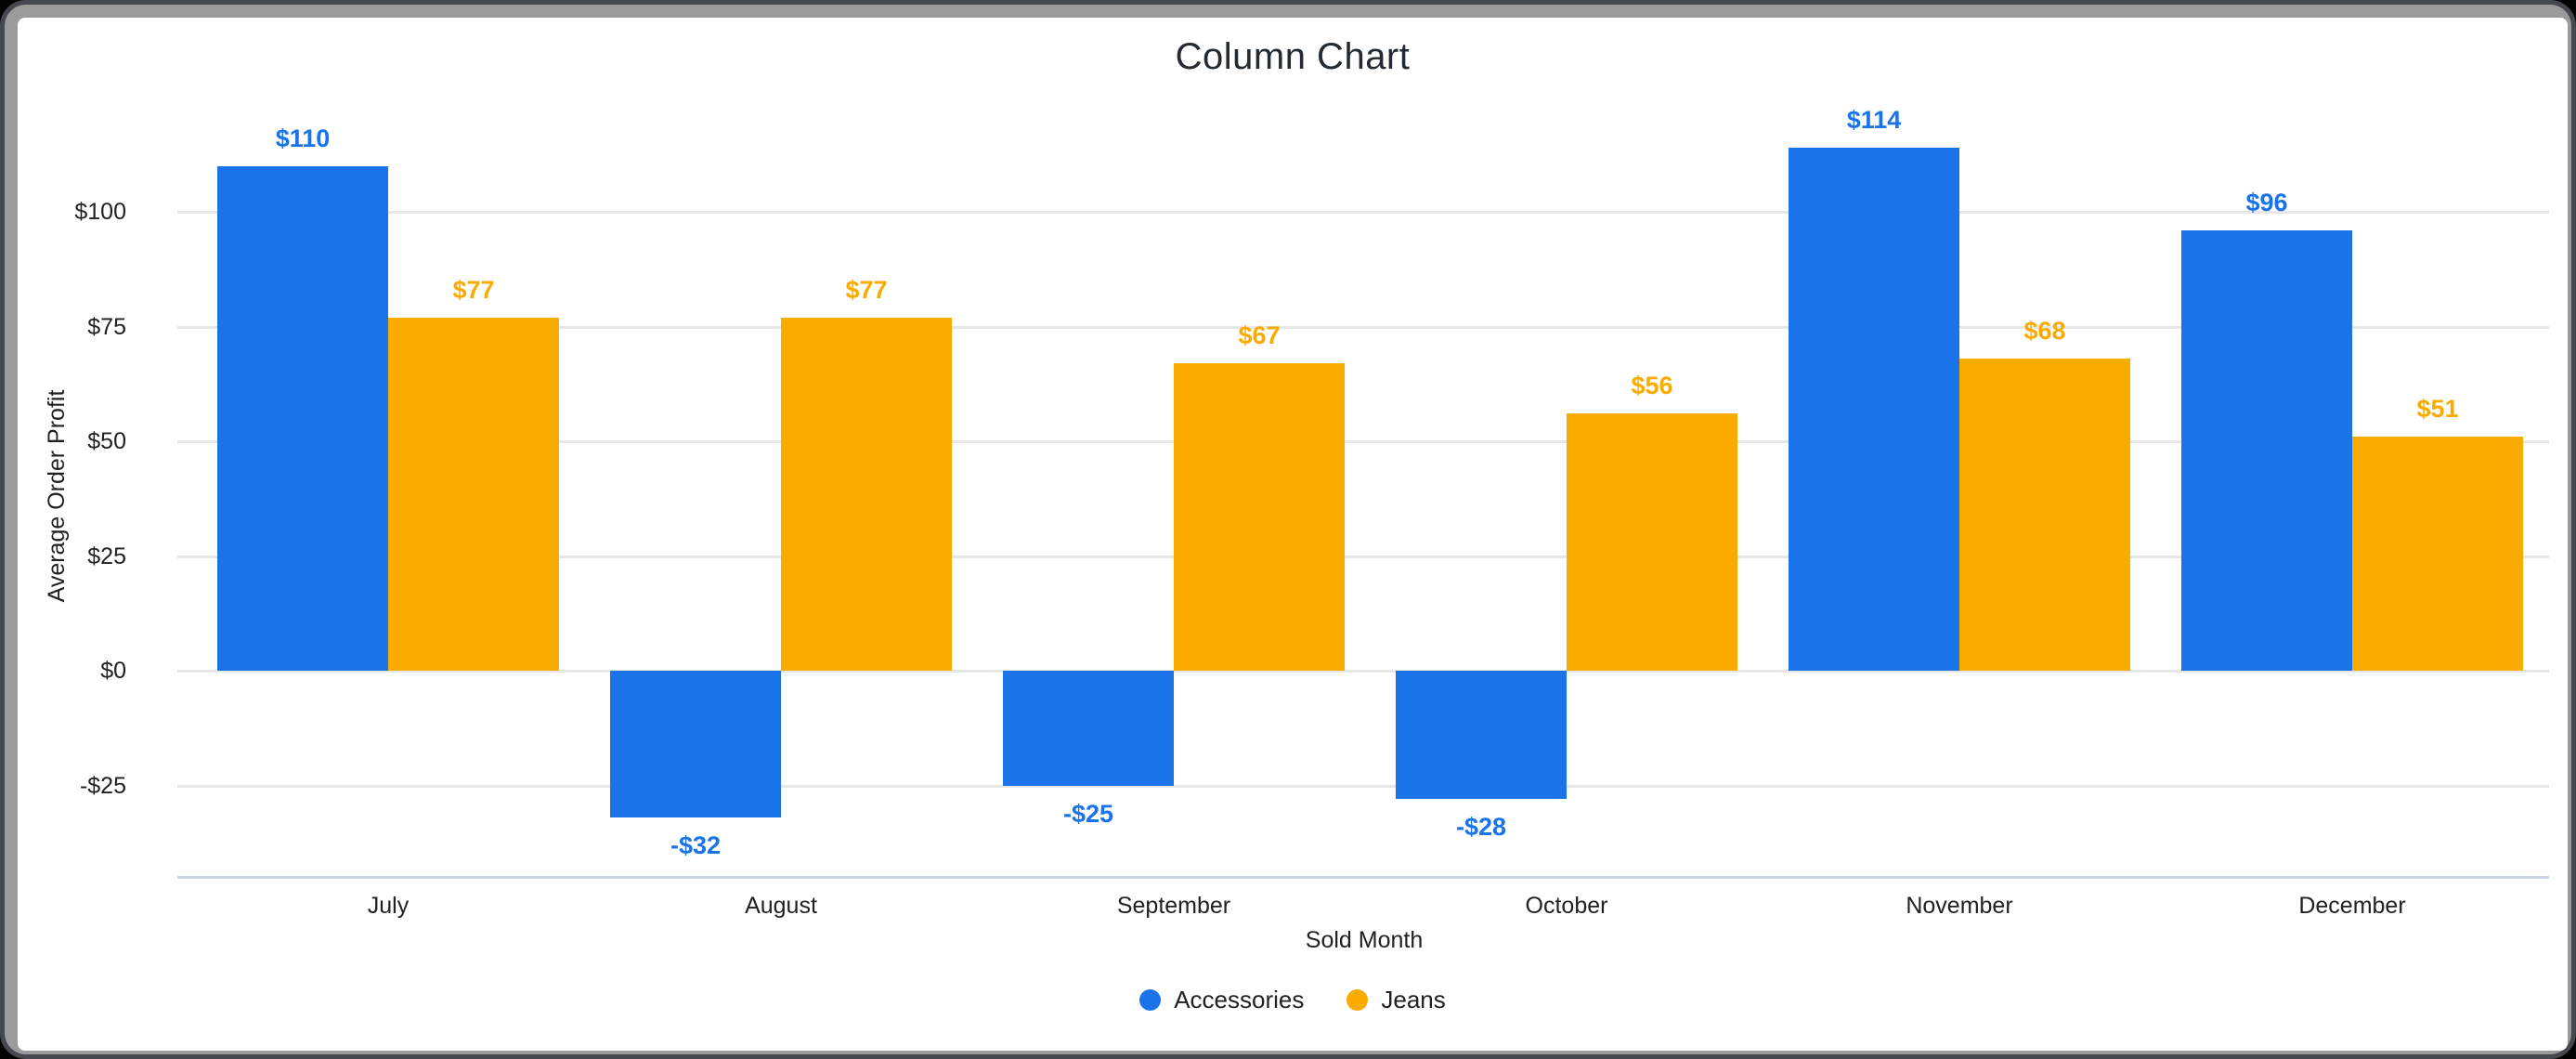  Describe the element at coordinates (1363, 671) in the screenshot. I see `gridline-$0` at that location.